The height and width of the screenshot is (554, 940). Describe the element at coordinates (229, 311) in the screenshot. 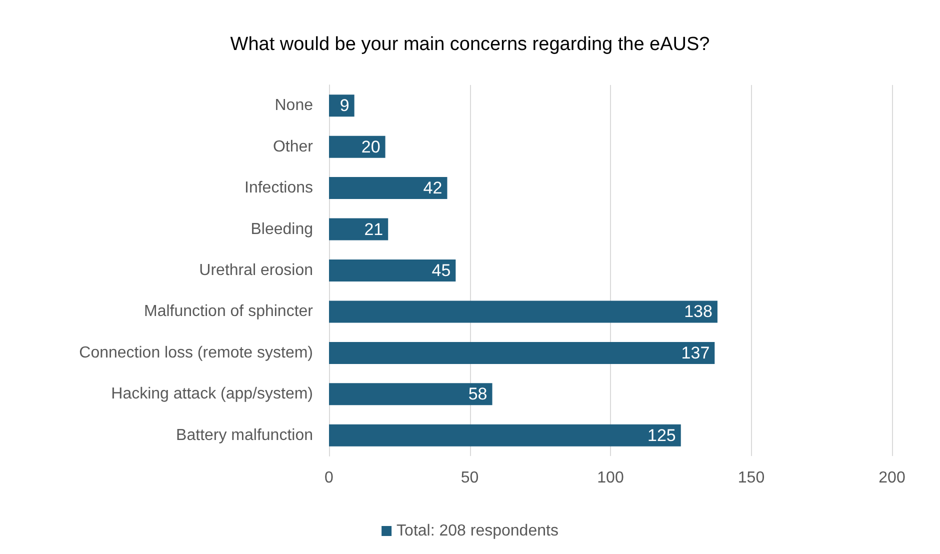

I see `y-tick-label: Malfunction of sphincter` at that location.